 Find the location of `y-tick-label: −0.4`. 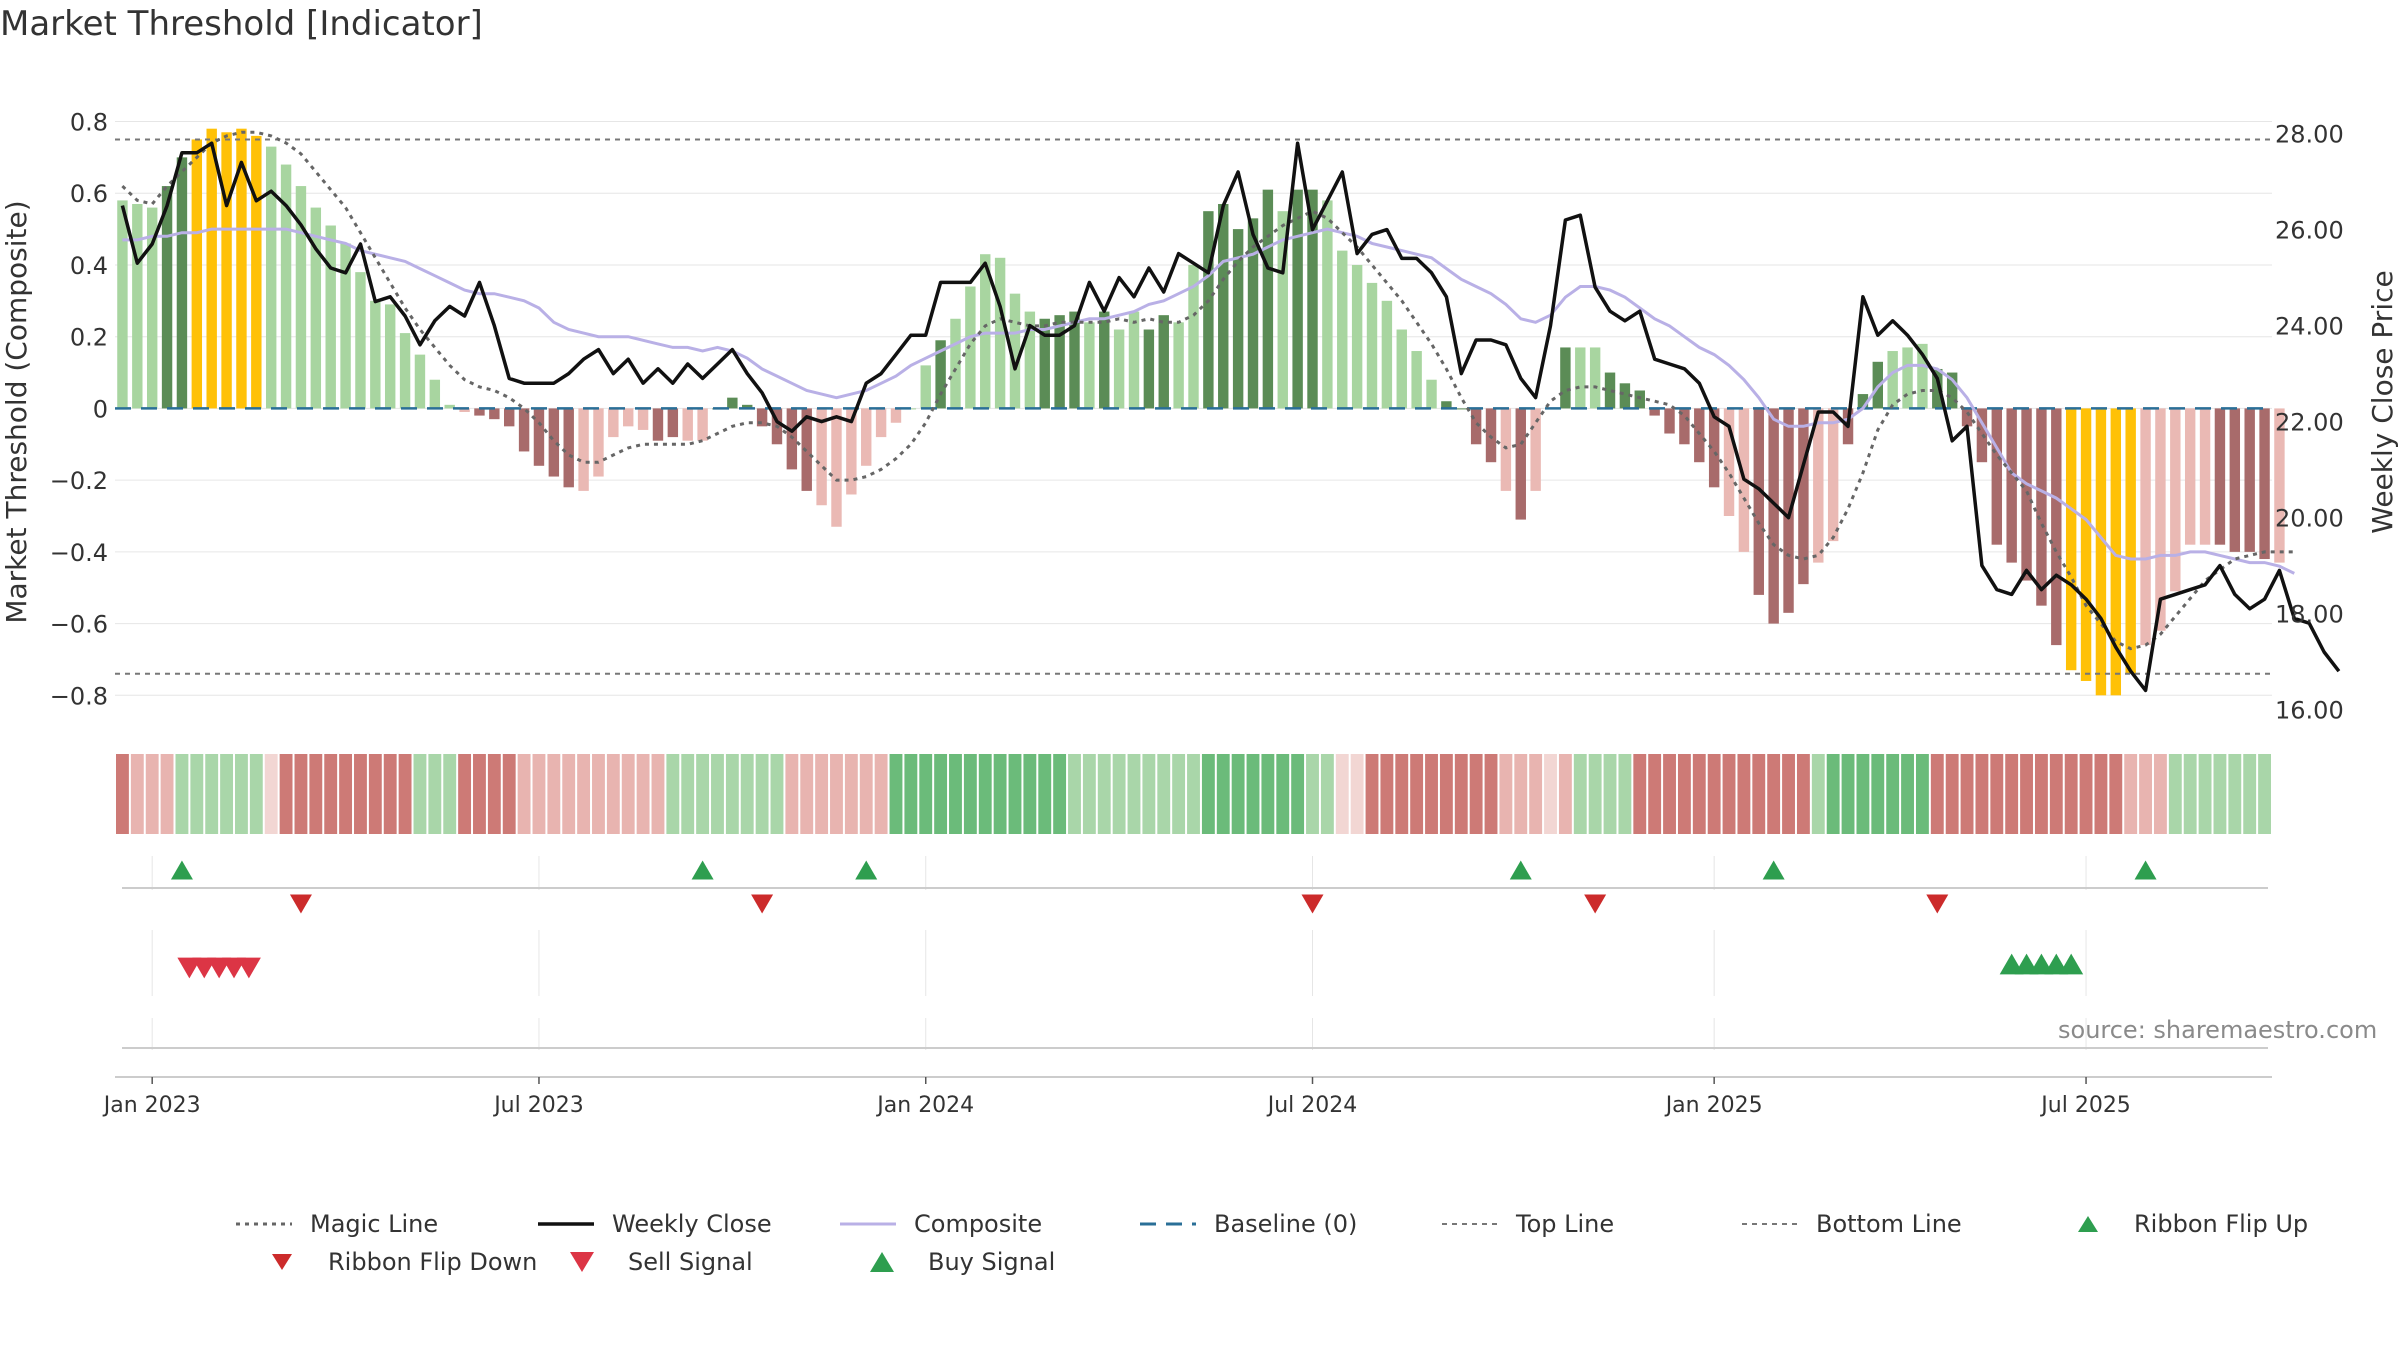

y-tick-label: −0.4 is located at coordinates (79, 553).